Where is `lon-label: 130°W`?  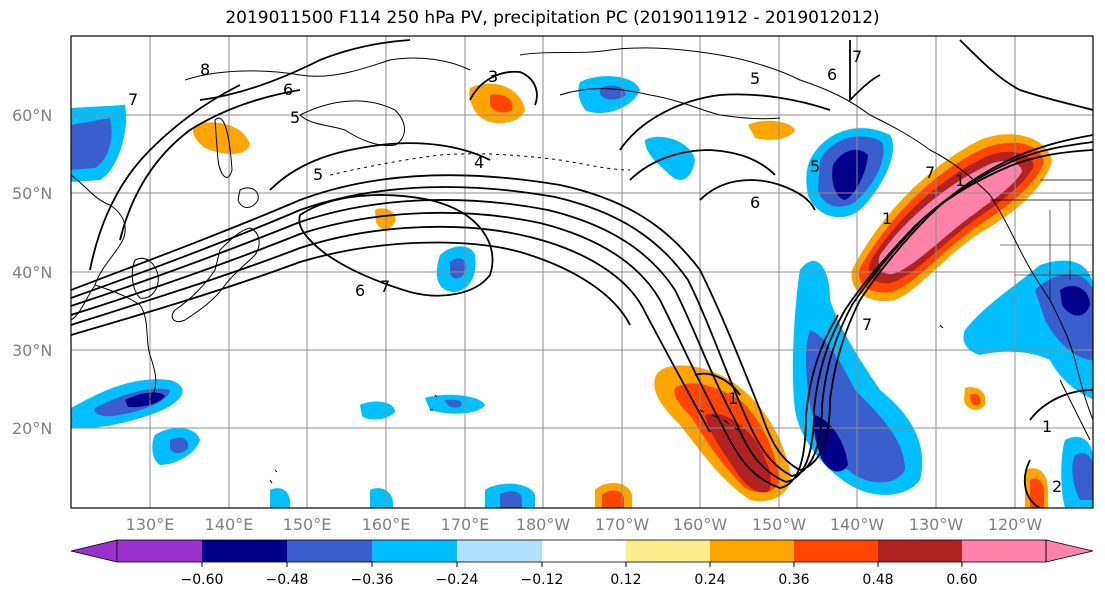 lon-label: 130°W is located at coordinates (936, 524).